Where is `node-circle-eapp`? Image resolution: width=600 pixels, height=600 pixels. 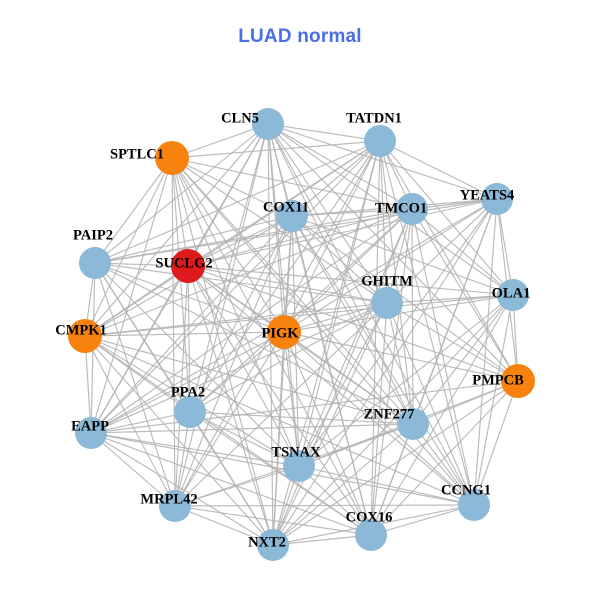 node-circle-eapp is located at coordinates (91, 433).